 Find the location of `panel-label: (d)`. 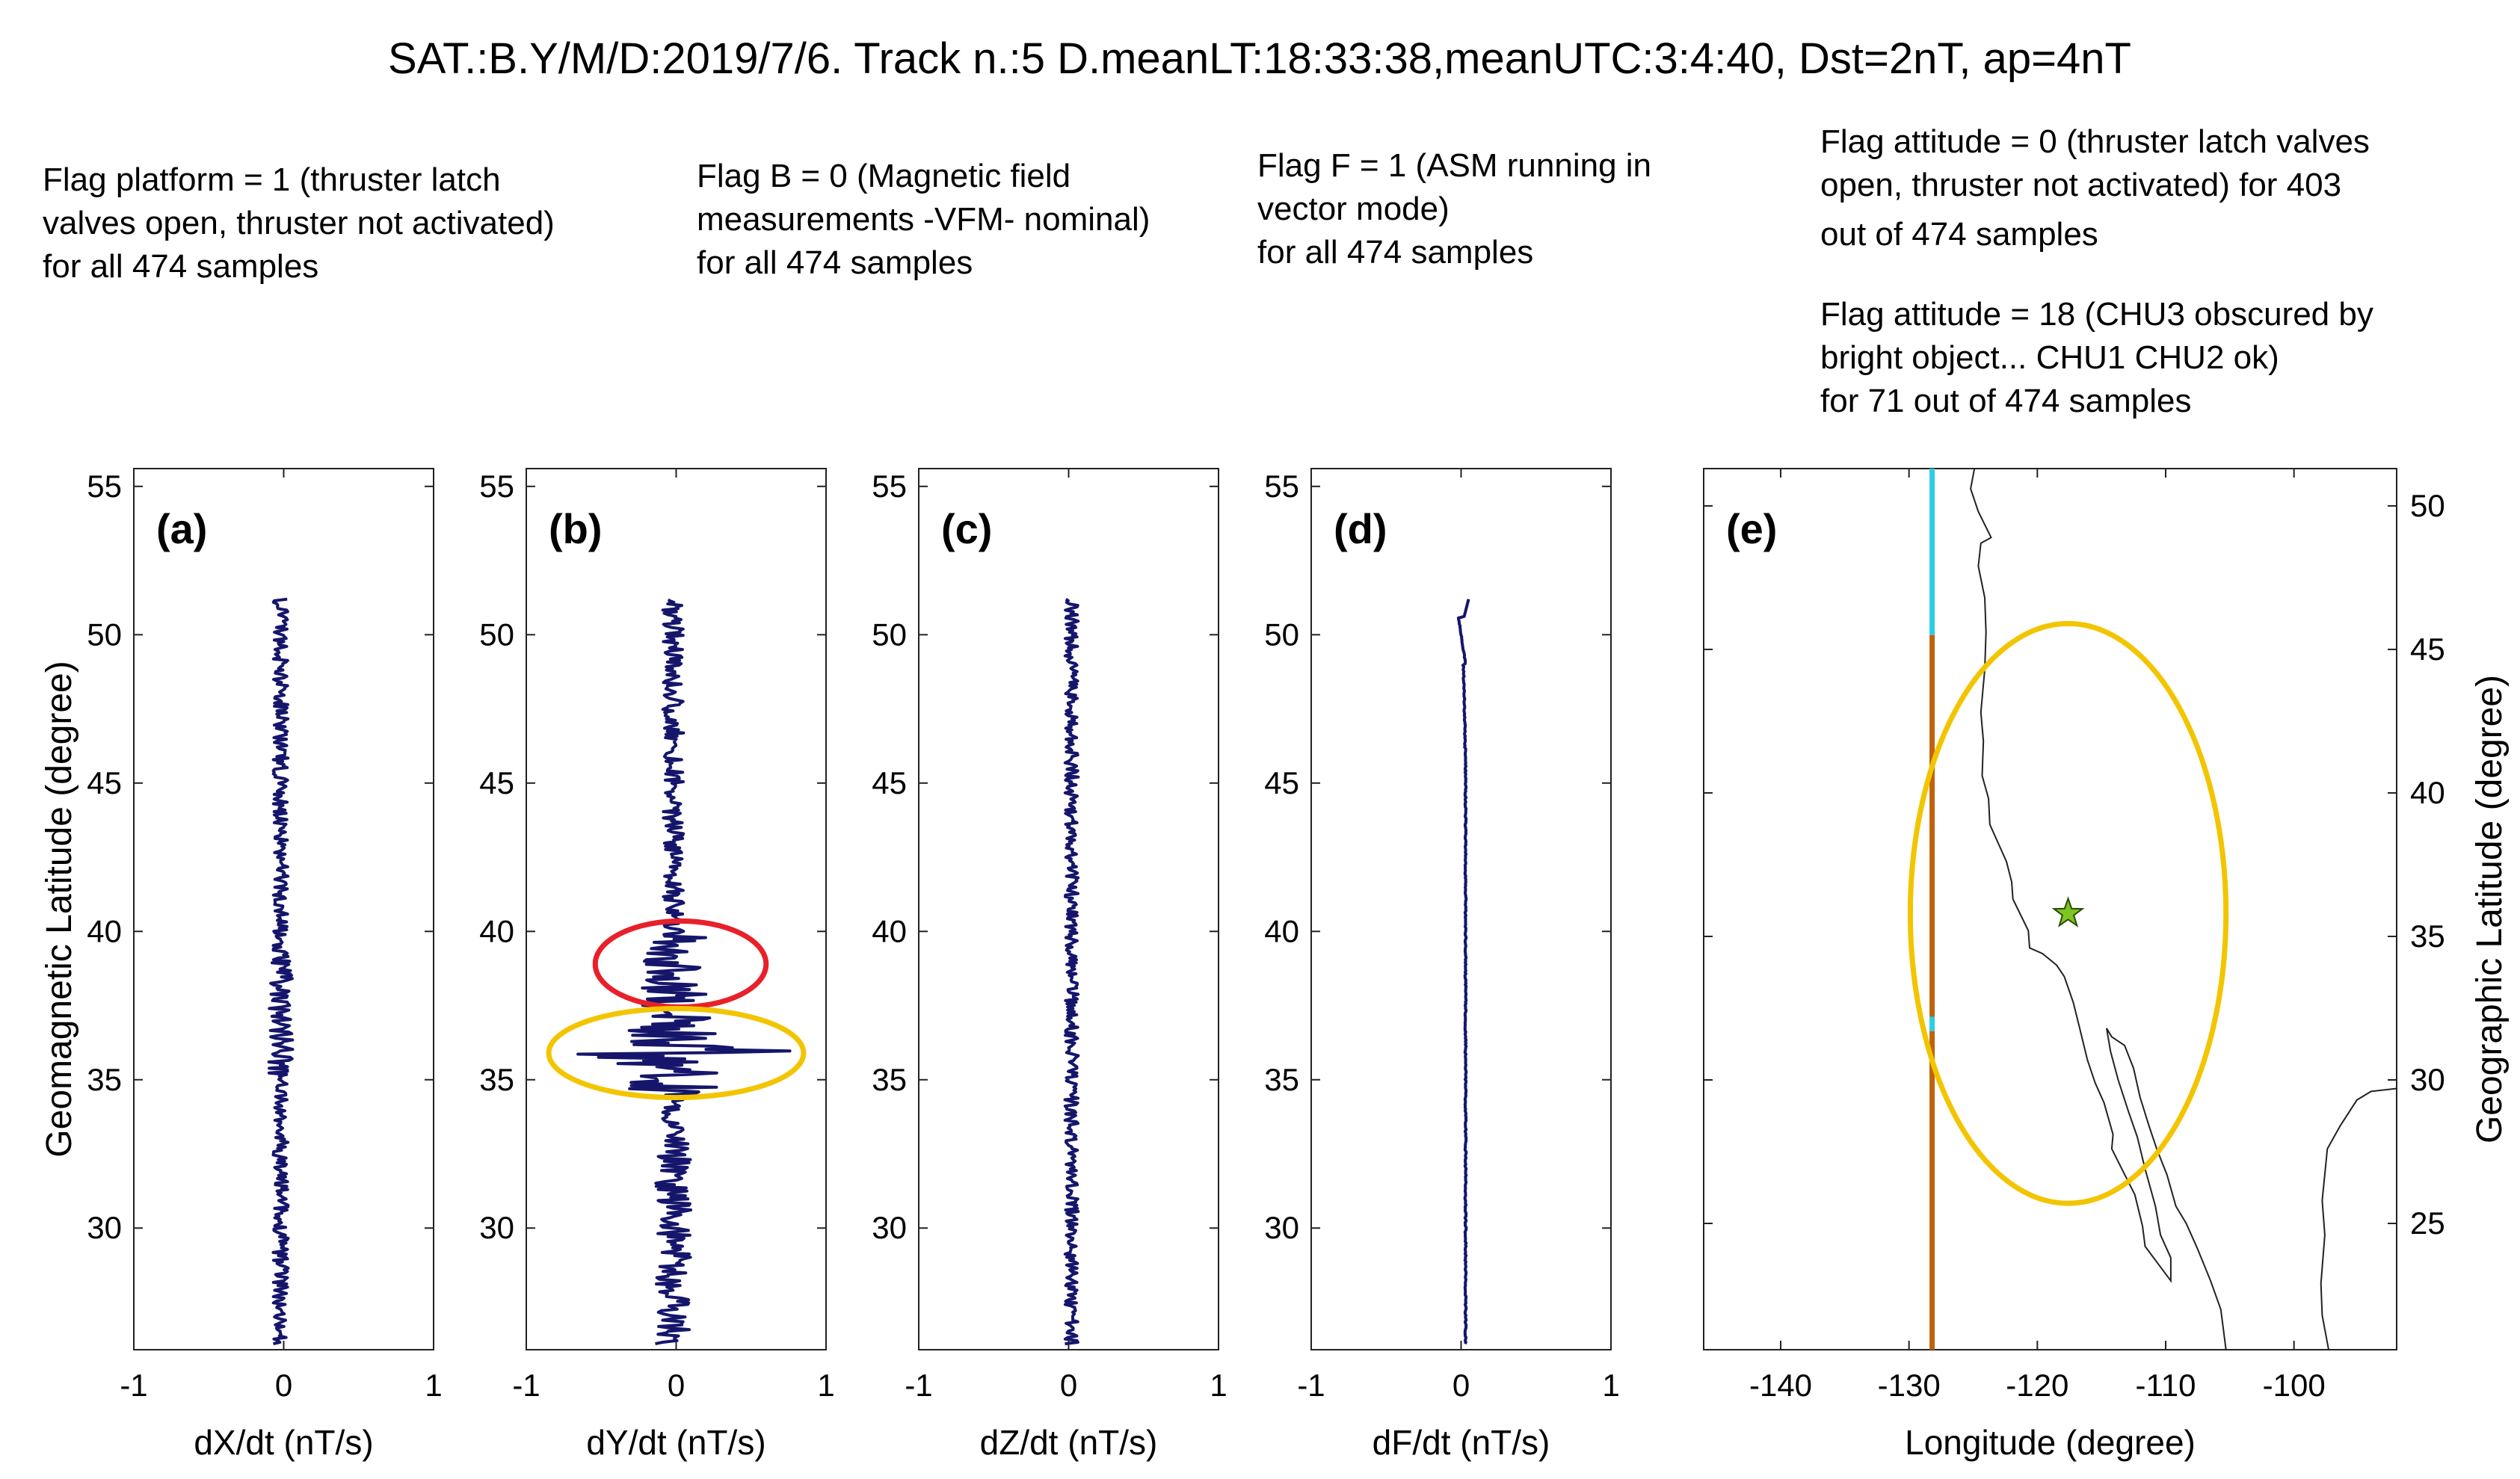

panel-label: (d) is located at coordinates (1360, 528).